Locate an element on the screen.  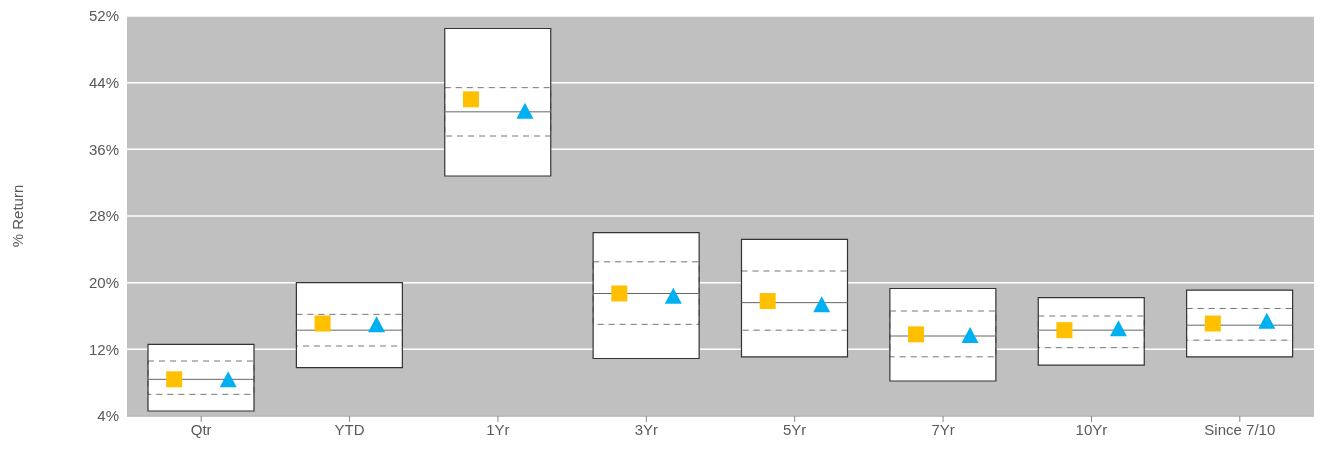
y-tick-label: 52% is located at coordinates (103, 16).